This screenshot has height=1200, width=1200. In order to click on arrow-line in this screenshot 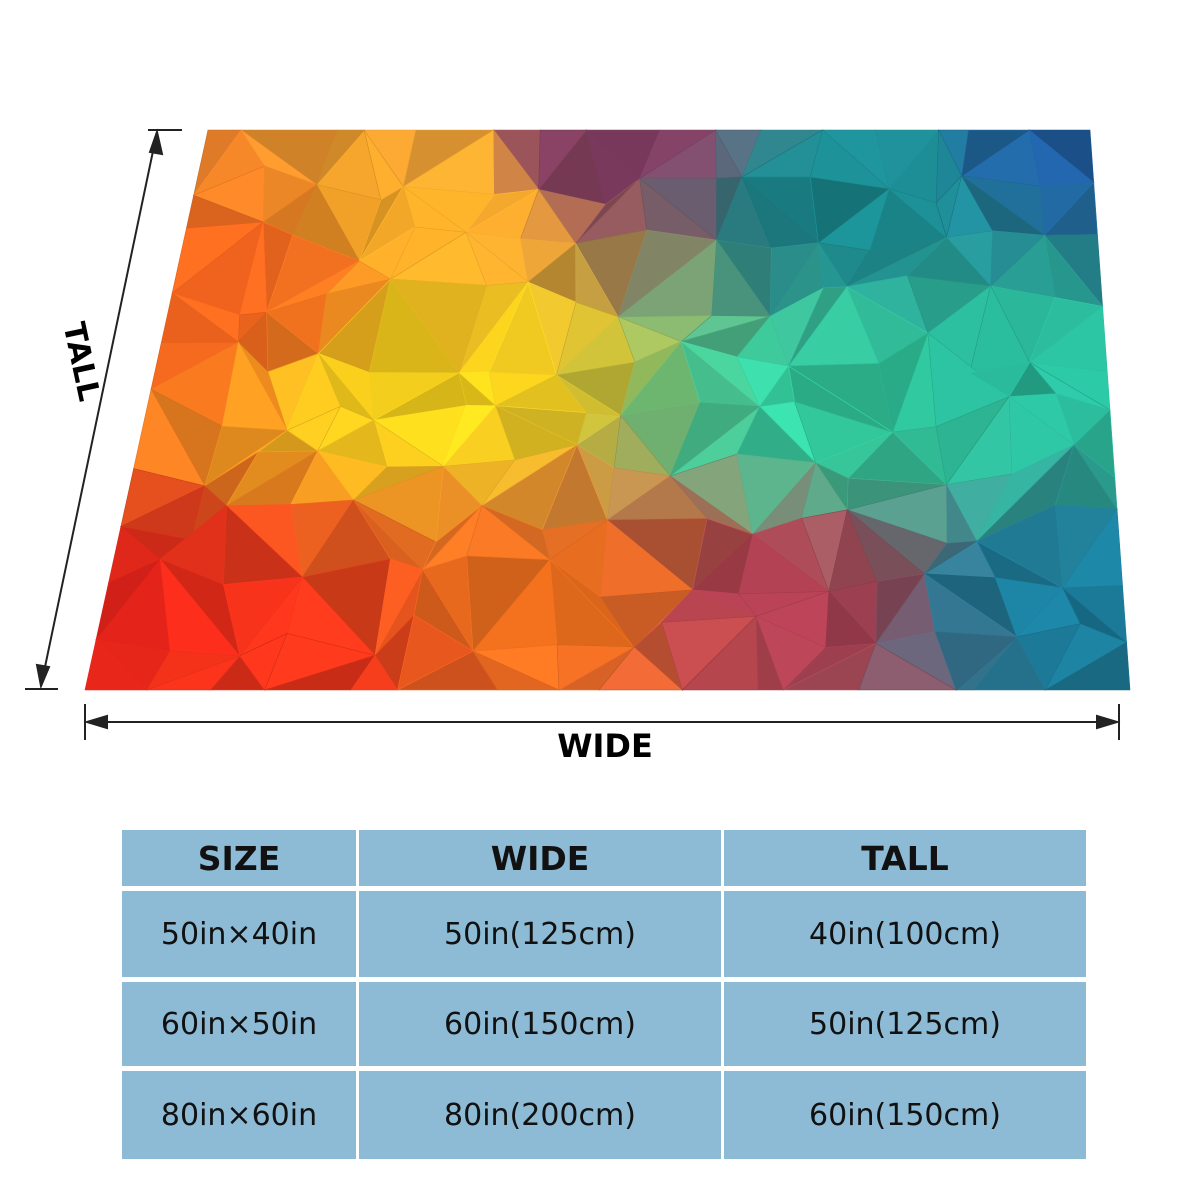, I will do `click(99, 409)`.